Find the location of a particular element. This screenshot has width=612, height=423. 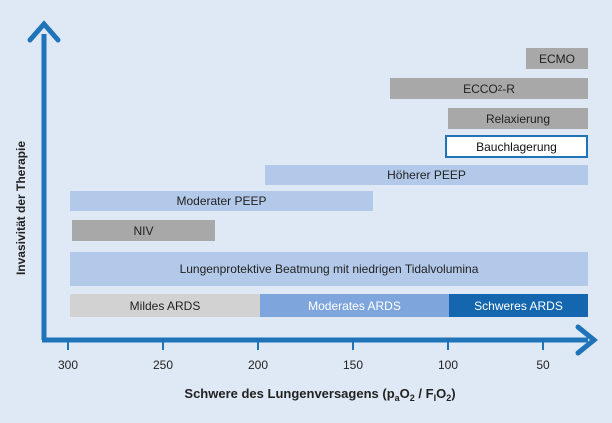

bar-relaxierung: Relaxierung is located at coordinates (518, 118).